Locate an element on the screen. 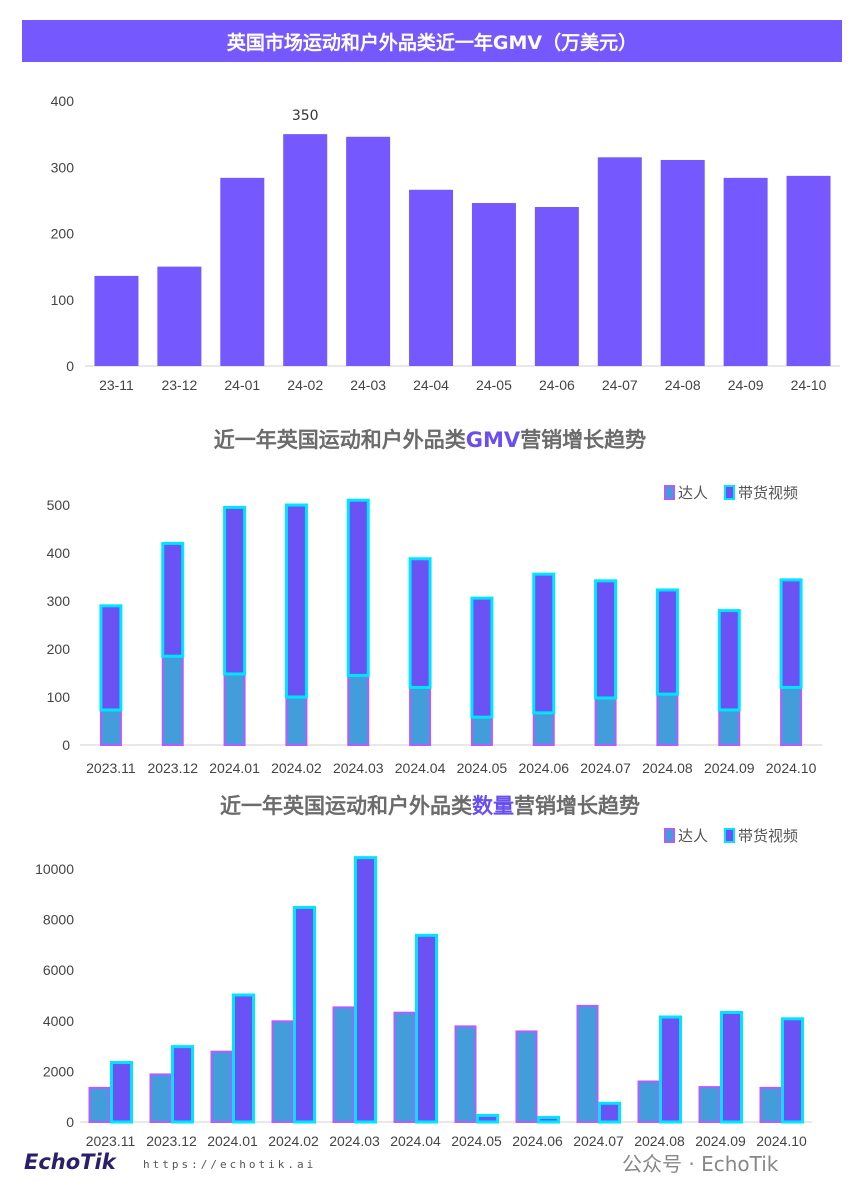 This screenshot has width=860, height=1194. x-tick-label: 24-01 is located at coordinates (242, 385).